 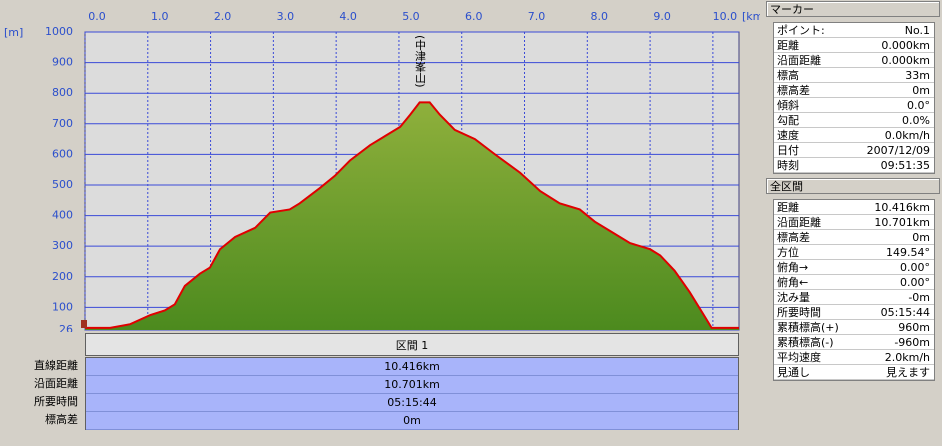 What do you see at coordinates (854, 357) in the screenshot?
I see `info-row: 平均速度 2.0km/h` at bounding box center [854, 357].